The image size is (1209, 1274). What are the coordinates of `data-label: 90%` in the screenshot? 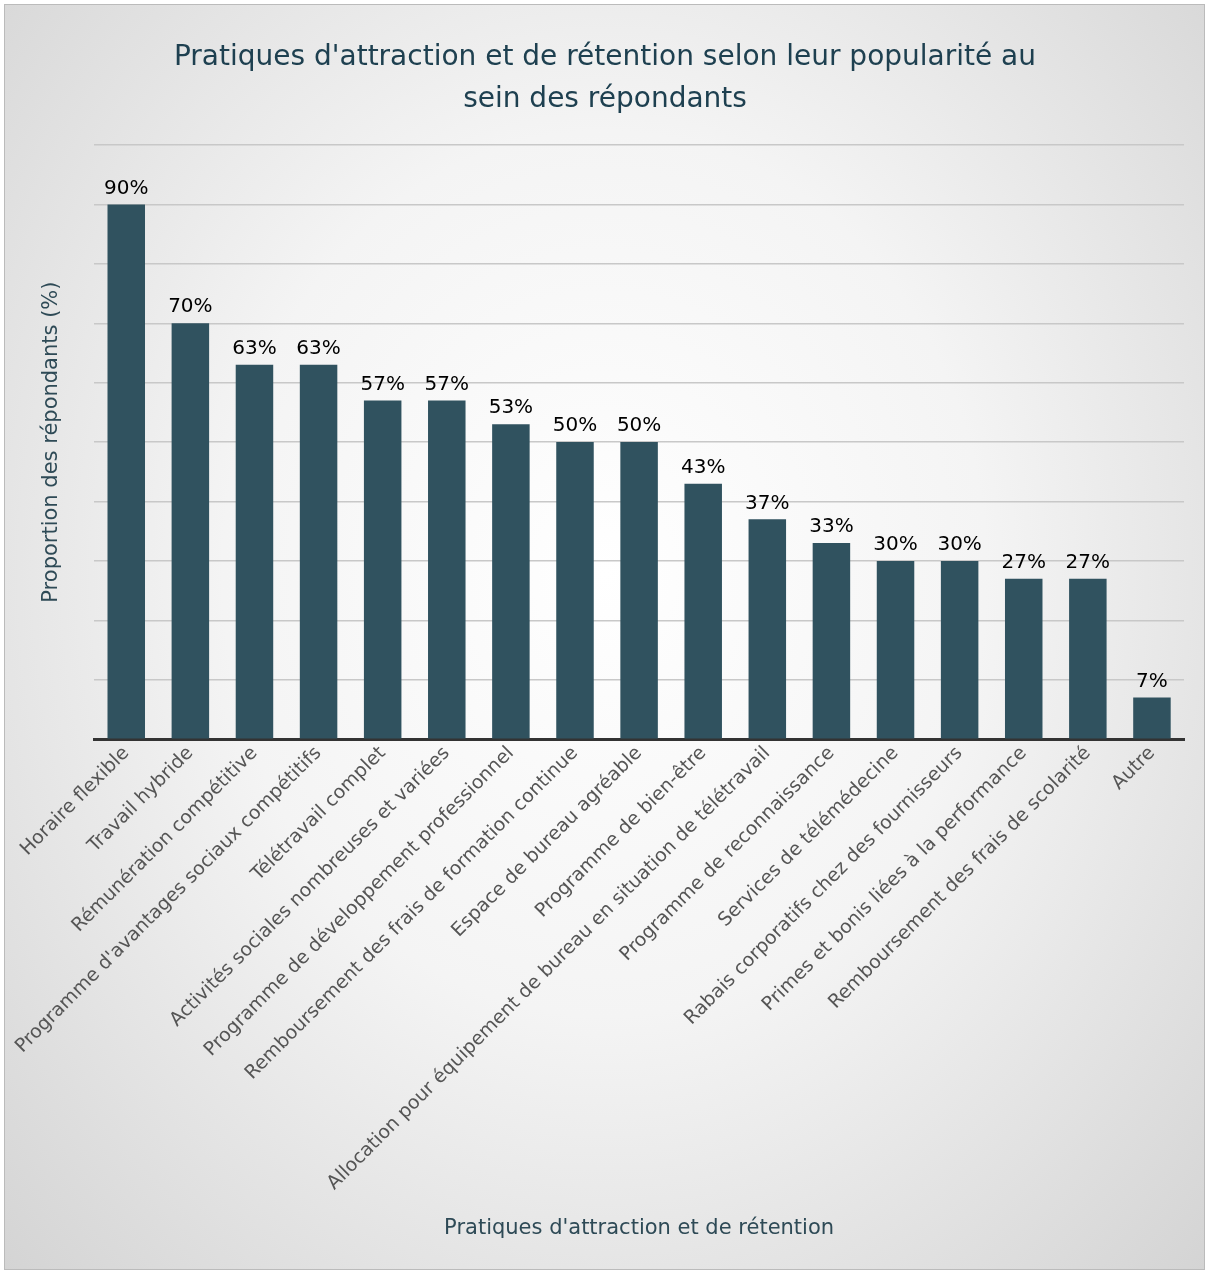 It's located at (126, 186).